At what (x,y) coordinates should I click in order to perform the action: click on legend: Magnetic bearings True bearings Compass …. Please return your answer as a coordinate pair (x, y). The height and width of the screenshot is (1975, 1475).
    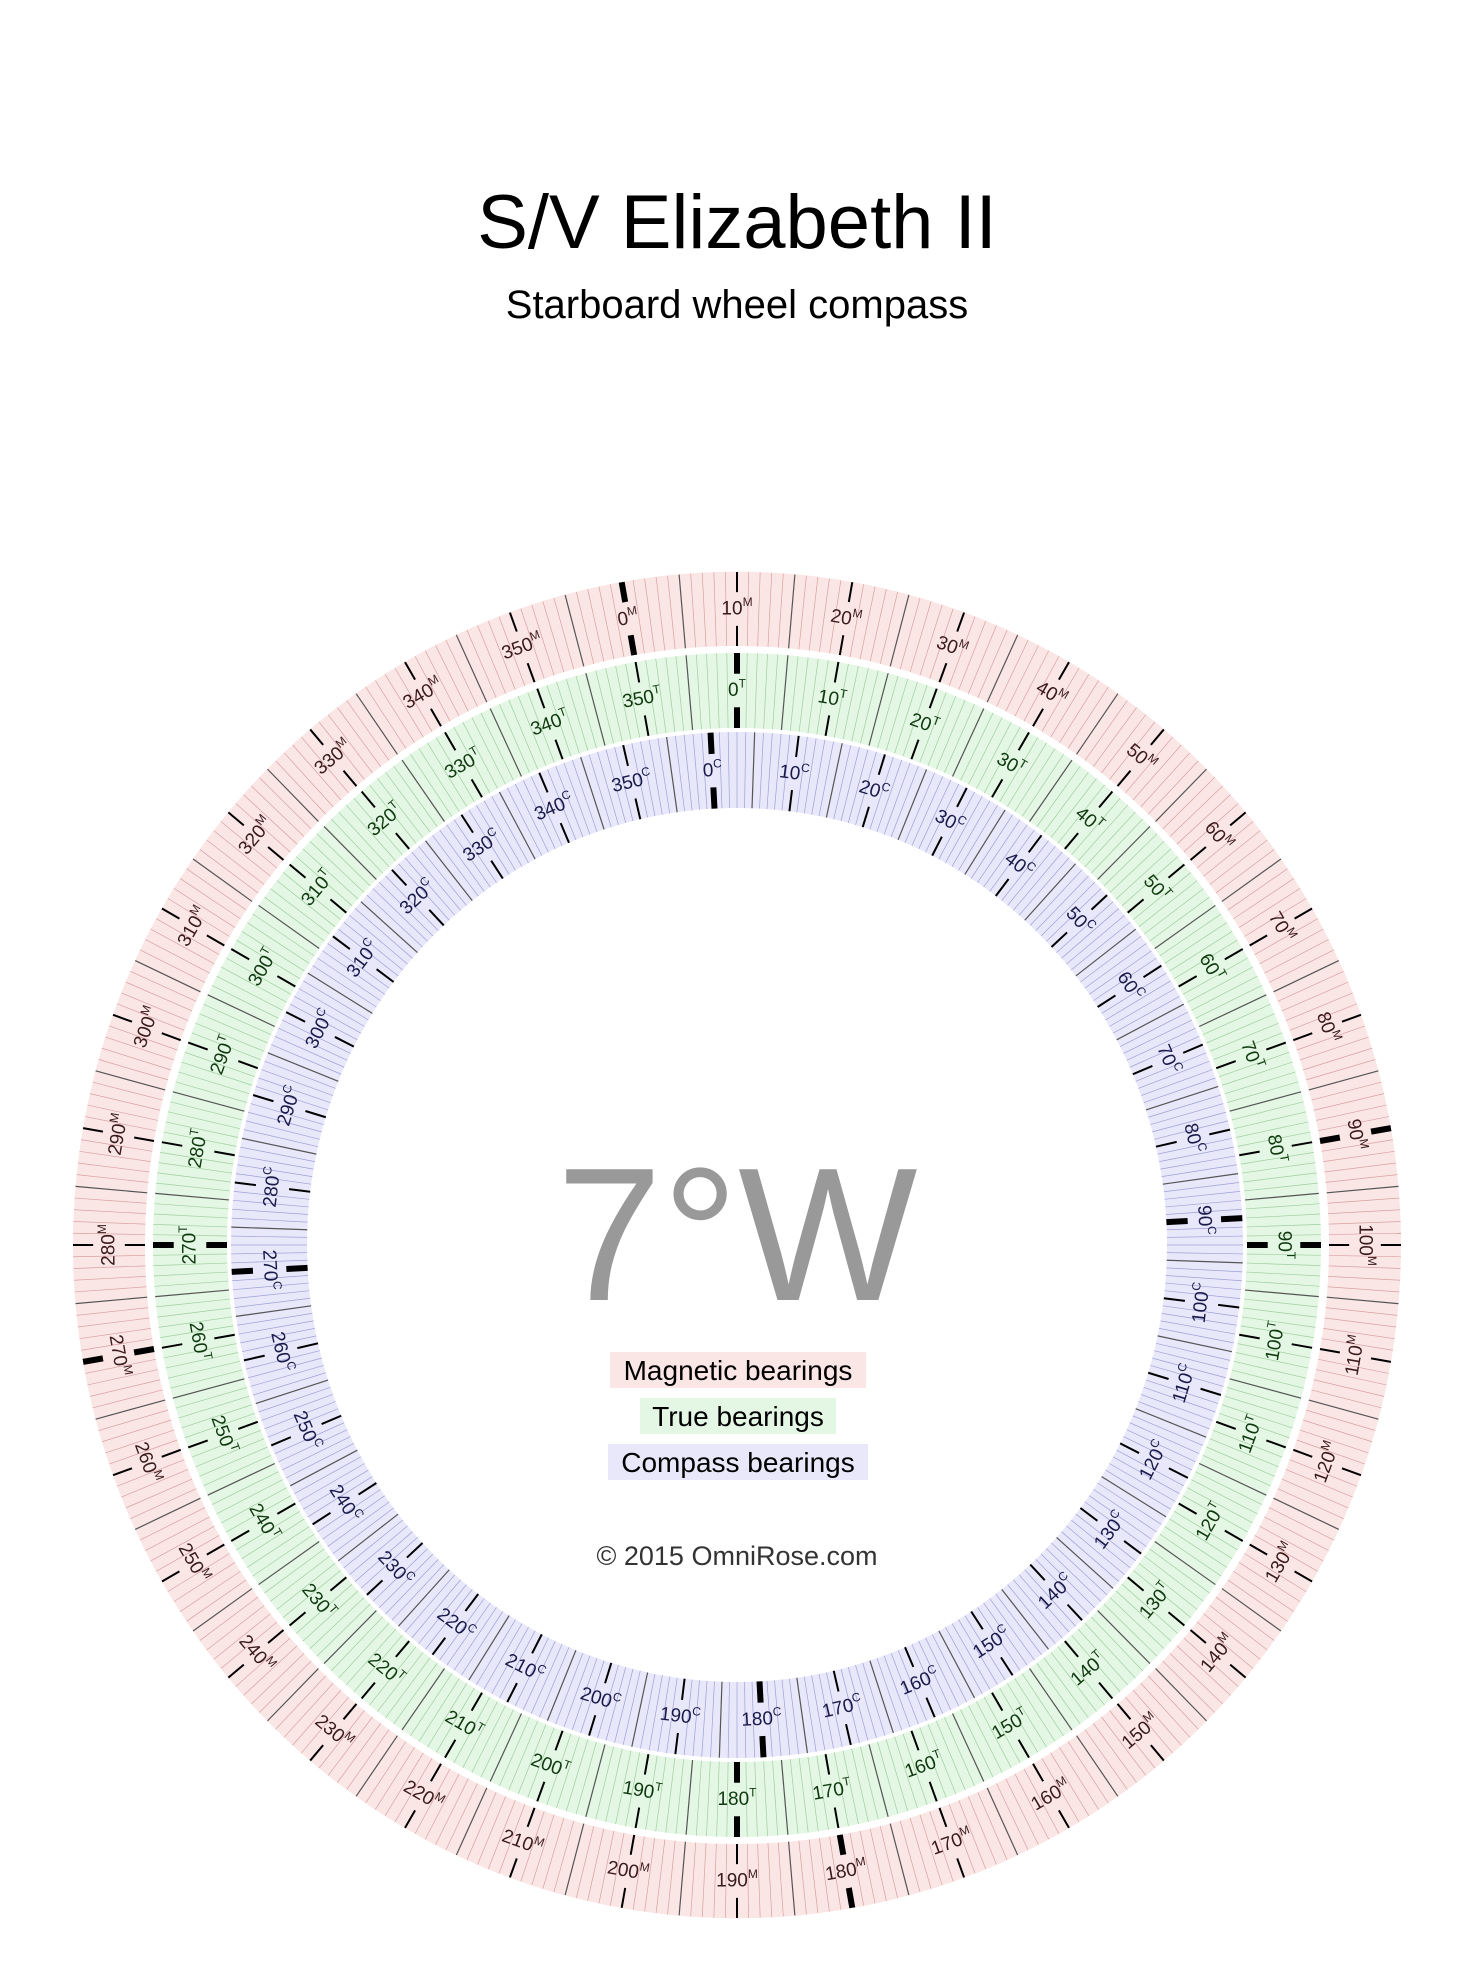
    Looking at the image, I should click on (738, 1416).